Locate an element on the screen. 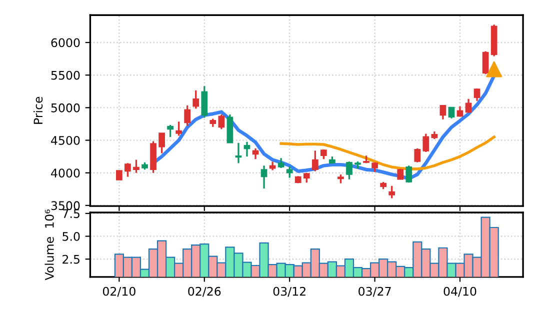  y-axis-title: Price is located at coordinates (38, 110).